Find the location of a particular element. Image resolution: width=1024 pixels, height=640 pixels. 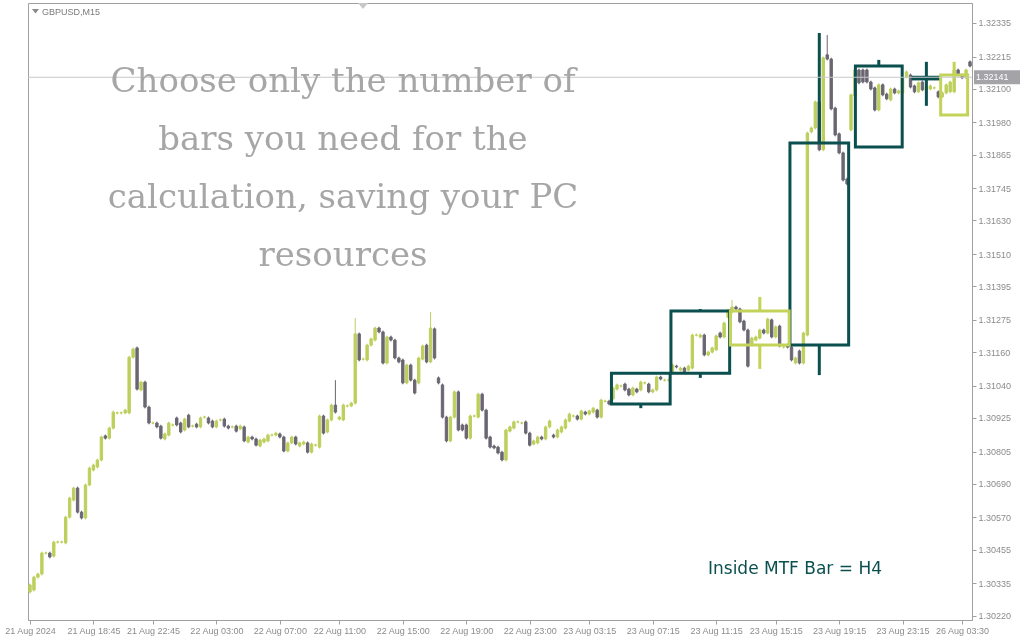

y-tick-label: 1.31275 is located at coordinates (995, 320).